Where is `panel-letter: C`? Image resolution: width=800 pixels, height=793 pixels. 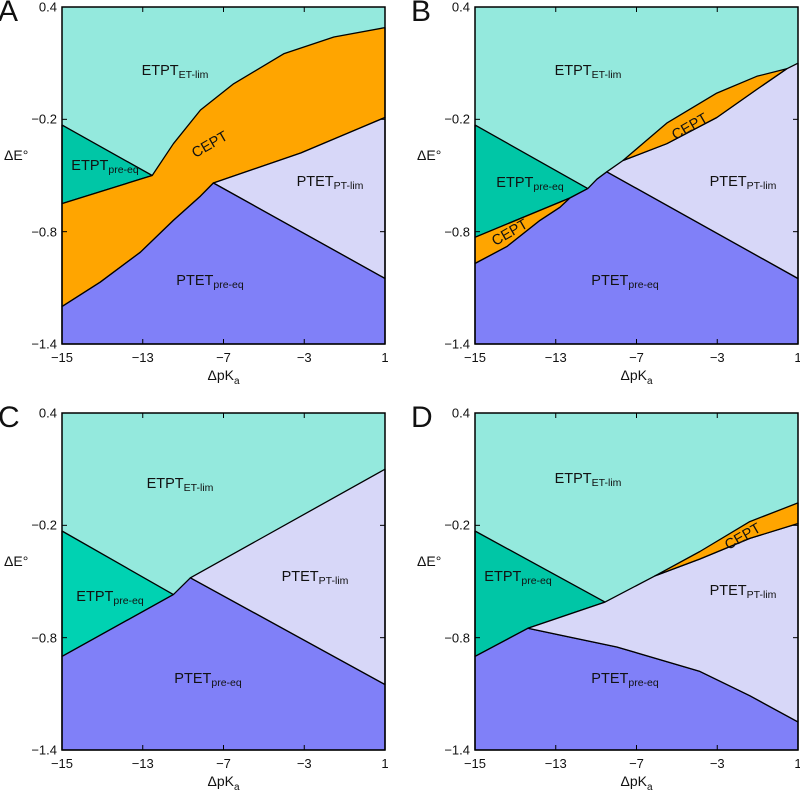
panel-letter: C is located at coordinates (10, 417).